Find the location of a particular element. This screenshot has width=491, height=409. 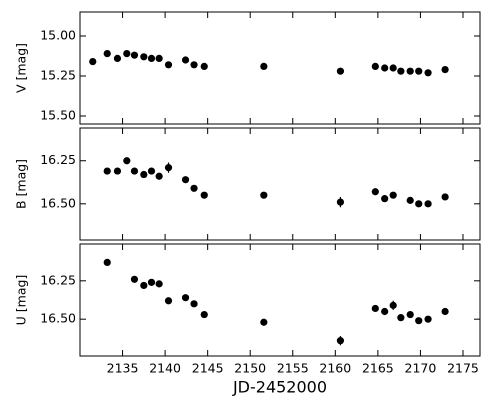

y-tick-label: 15.25 is located at coordinates (58, 75).